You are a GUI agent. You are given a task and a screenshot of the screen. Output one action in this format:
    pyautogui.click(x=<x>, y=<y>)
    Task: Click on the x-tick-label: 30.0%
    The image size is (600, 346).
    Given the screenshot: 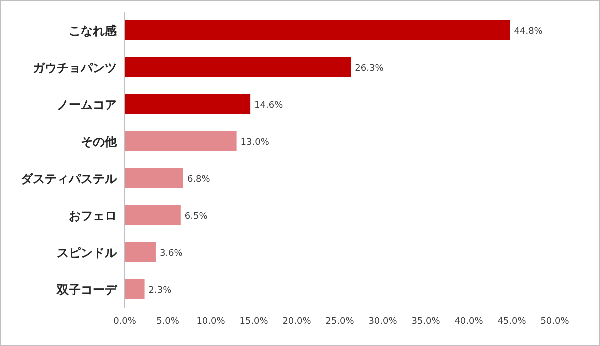 What is the action you would take?
    pyautogui.click(x=383, y=322)
    